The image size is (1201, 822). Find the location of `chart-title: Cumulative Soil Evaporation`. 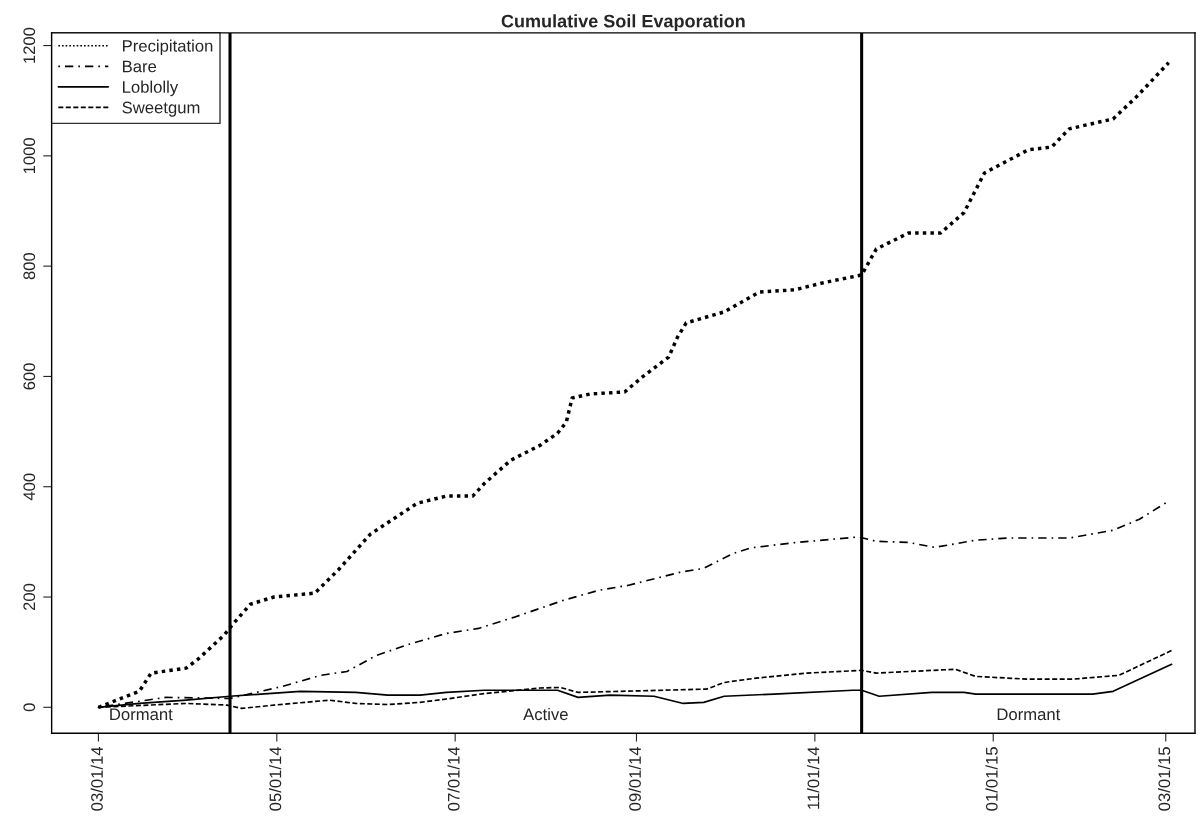

chart-title: Cumulative Soil Evaporation is located at coordinates (623, 23).